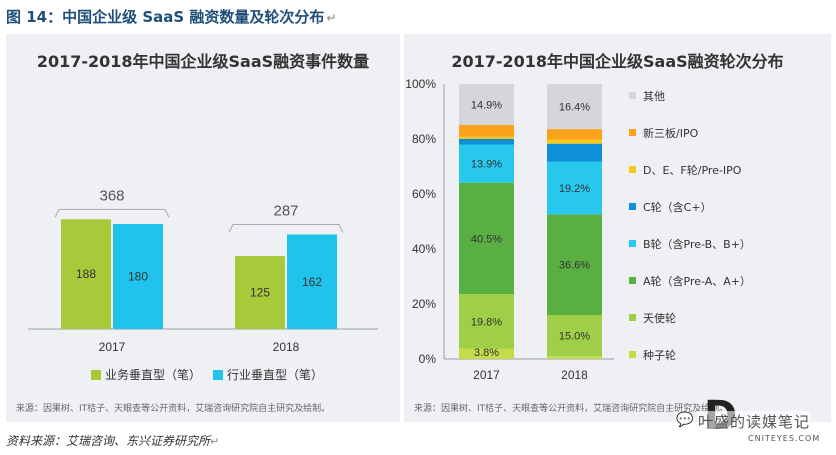 The image size is (836, 455). I want to click on bar-value-label: 125, so click(260, 293).